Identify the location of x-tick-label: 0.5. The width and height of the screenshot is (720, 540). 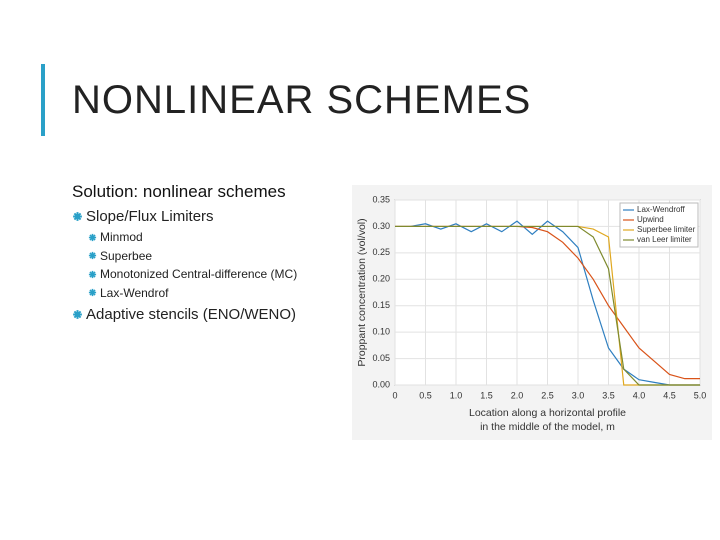
(425, 395).